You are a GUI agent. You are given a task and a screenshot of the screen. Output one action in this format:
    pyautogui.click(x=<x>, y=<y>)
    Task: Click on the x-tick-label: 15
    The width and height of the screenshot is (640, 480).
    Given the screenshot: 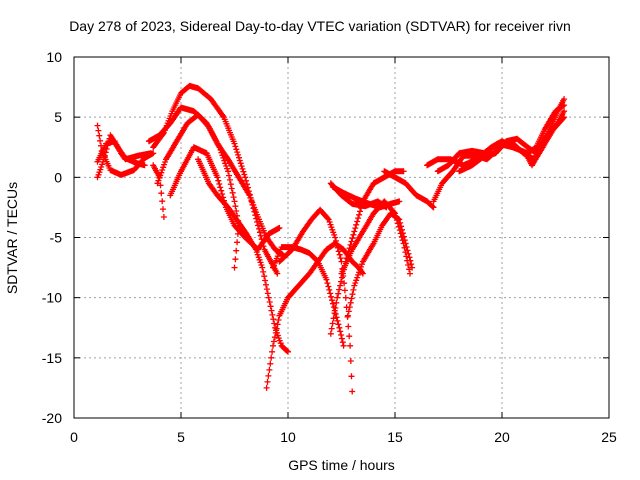 What is the action you would take?
    pyautogui.click(x=395, y=437)
    